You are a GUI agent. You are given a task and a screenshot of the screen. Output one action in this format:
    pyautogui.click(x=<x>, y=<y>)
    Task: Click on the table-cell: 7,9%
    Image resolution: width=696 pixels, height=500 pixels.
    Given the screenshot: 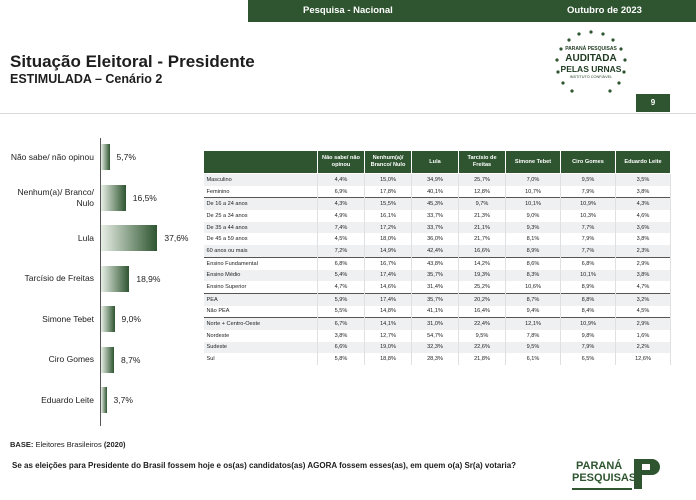 What is the action you would take?
    pyautogui.click(x=588, y=347)
    